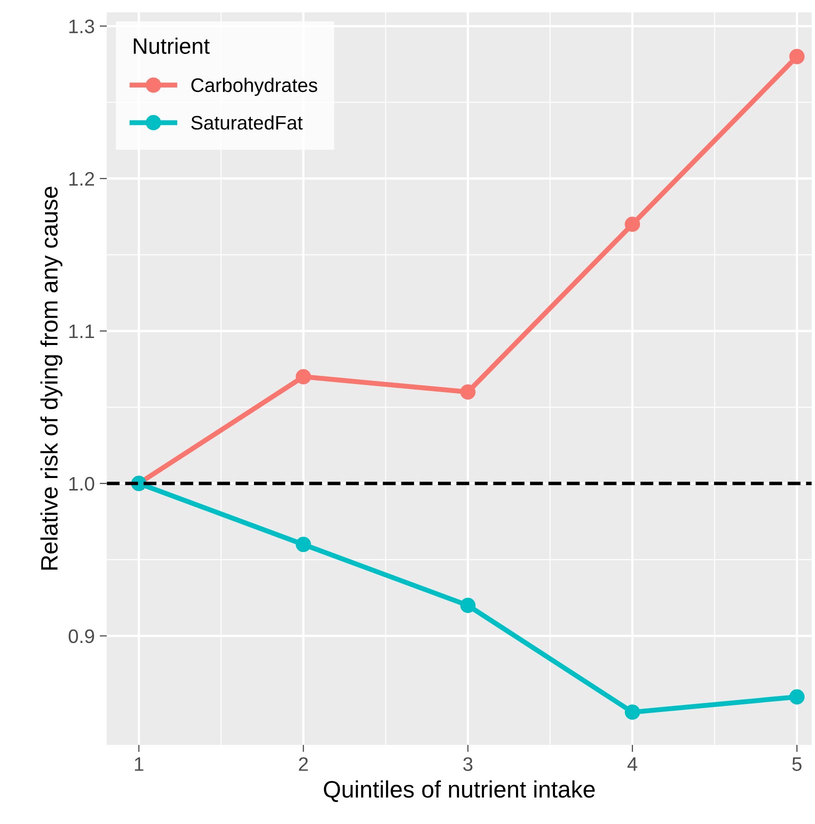 This screenshot has height=824, width=815. What do you see at coordinates (81, 636) in the screenshot?
I see `y-tick-label: 0.9` at bounding box center [81, 636].